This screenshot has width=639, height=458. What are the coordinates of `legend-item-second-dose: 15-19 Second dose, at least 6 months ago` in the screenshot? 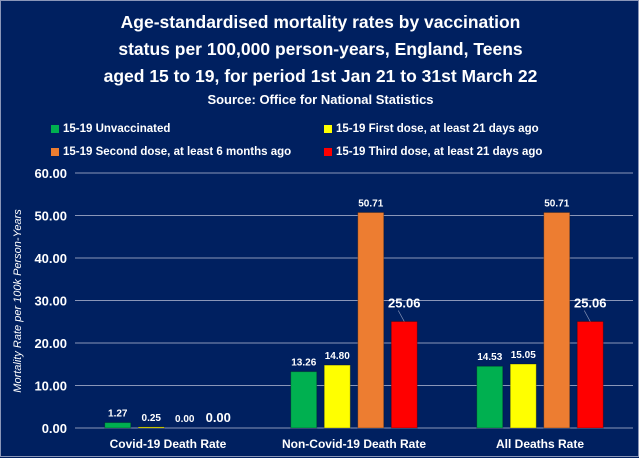 It's located at (171, 152).